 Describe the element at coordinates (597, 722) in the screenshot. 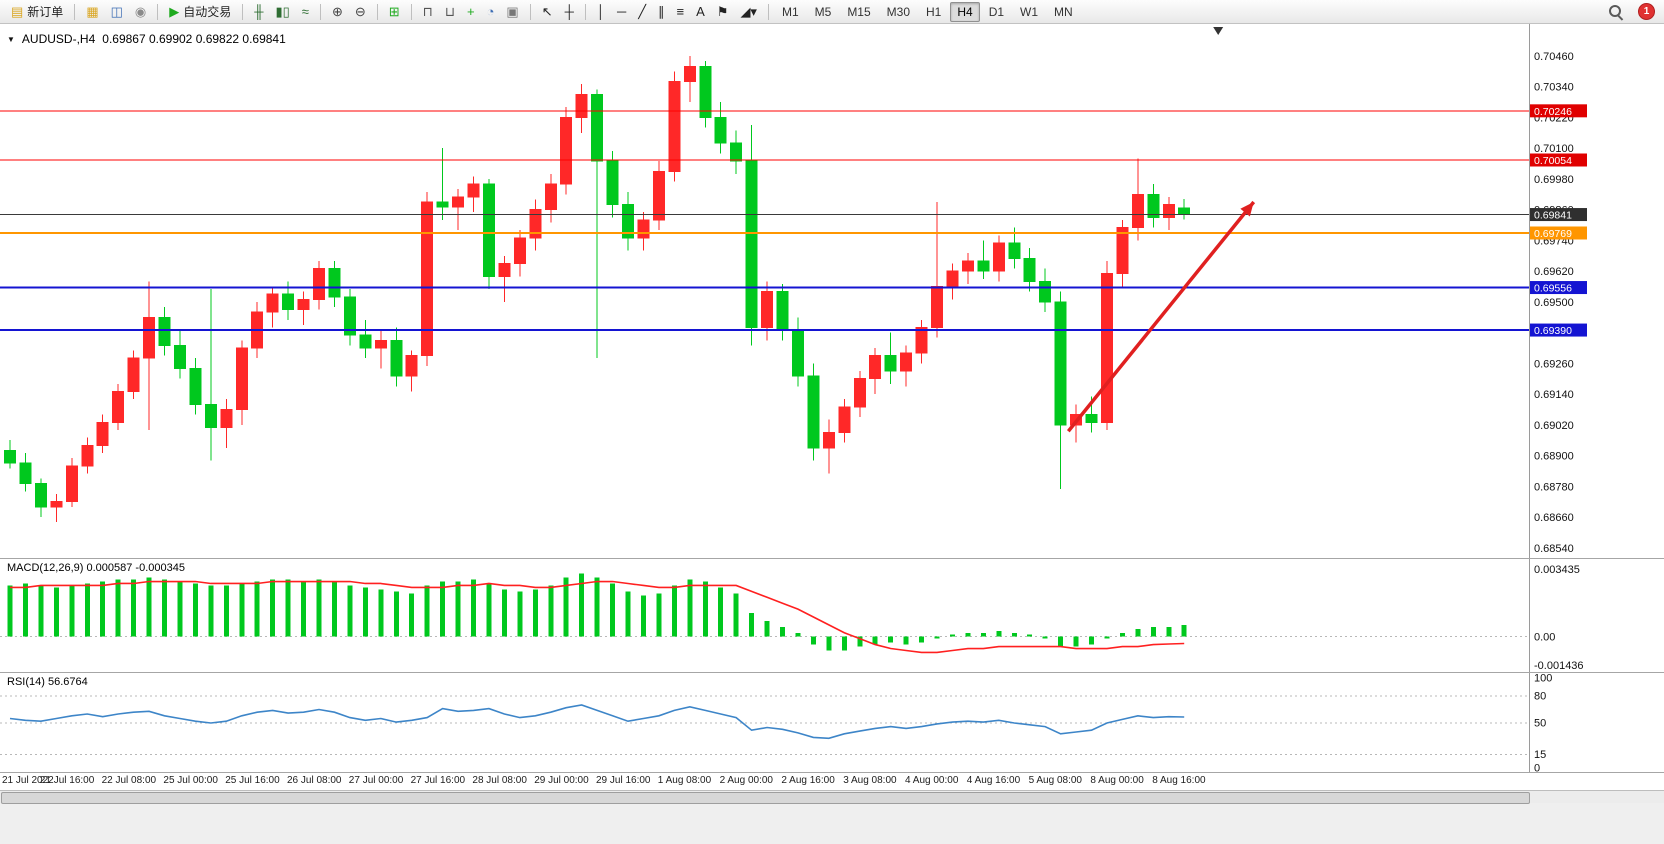

I see `rsi-line` at that location.